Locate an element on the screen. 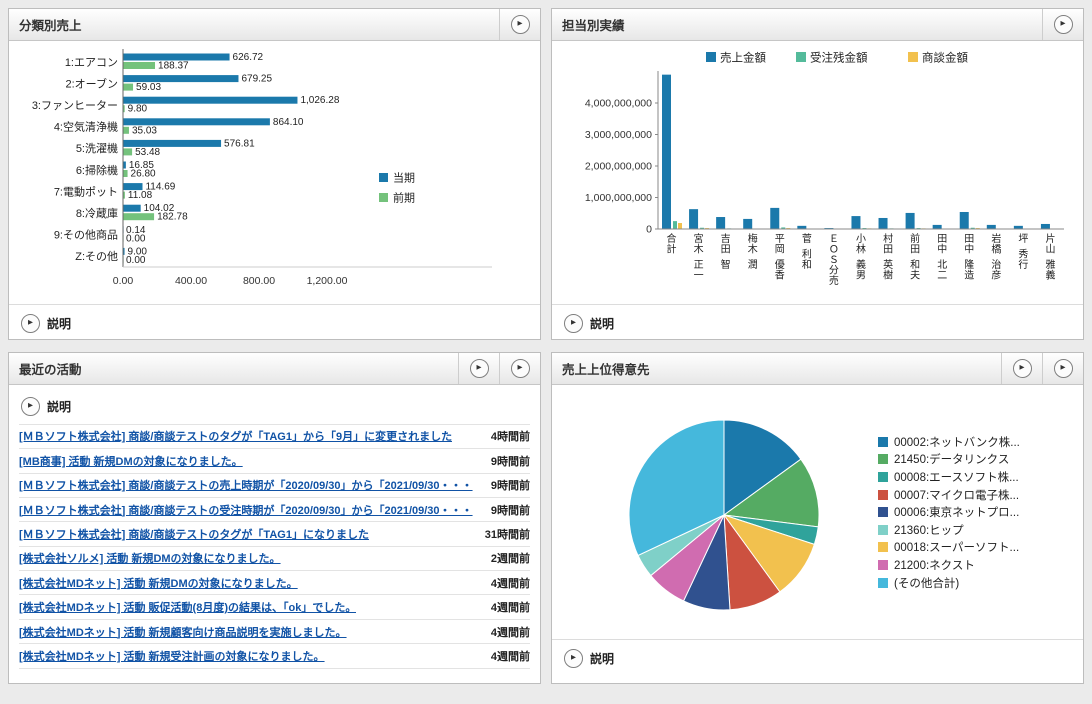 The width and height of the screenshot is (1092, 704). svg-text: 679.25 is located at coordinates (256, 79).